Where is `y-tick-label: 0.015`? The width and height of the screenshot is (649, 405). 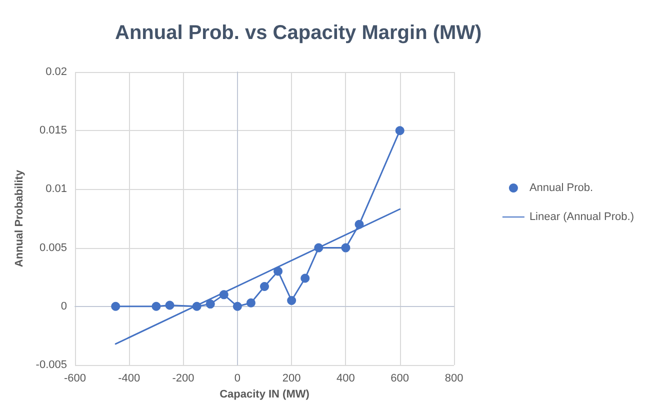
y-tick-label: 0.015 is located at coordinates (53, 130).